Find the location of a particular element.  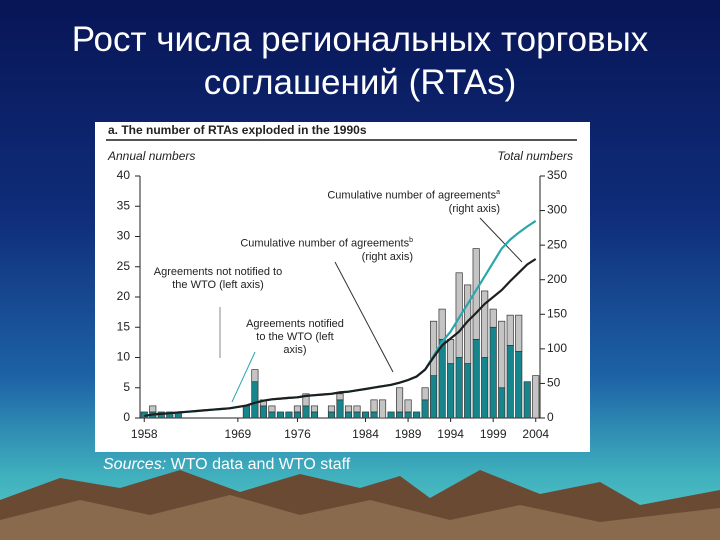

y-tick-label: 35 is located at coordinates (124, 205).